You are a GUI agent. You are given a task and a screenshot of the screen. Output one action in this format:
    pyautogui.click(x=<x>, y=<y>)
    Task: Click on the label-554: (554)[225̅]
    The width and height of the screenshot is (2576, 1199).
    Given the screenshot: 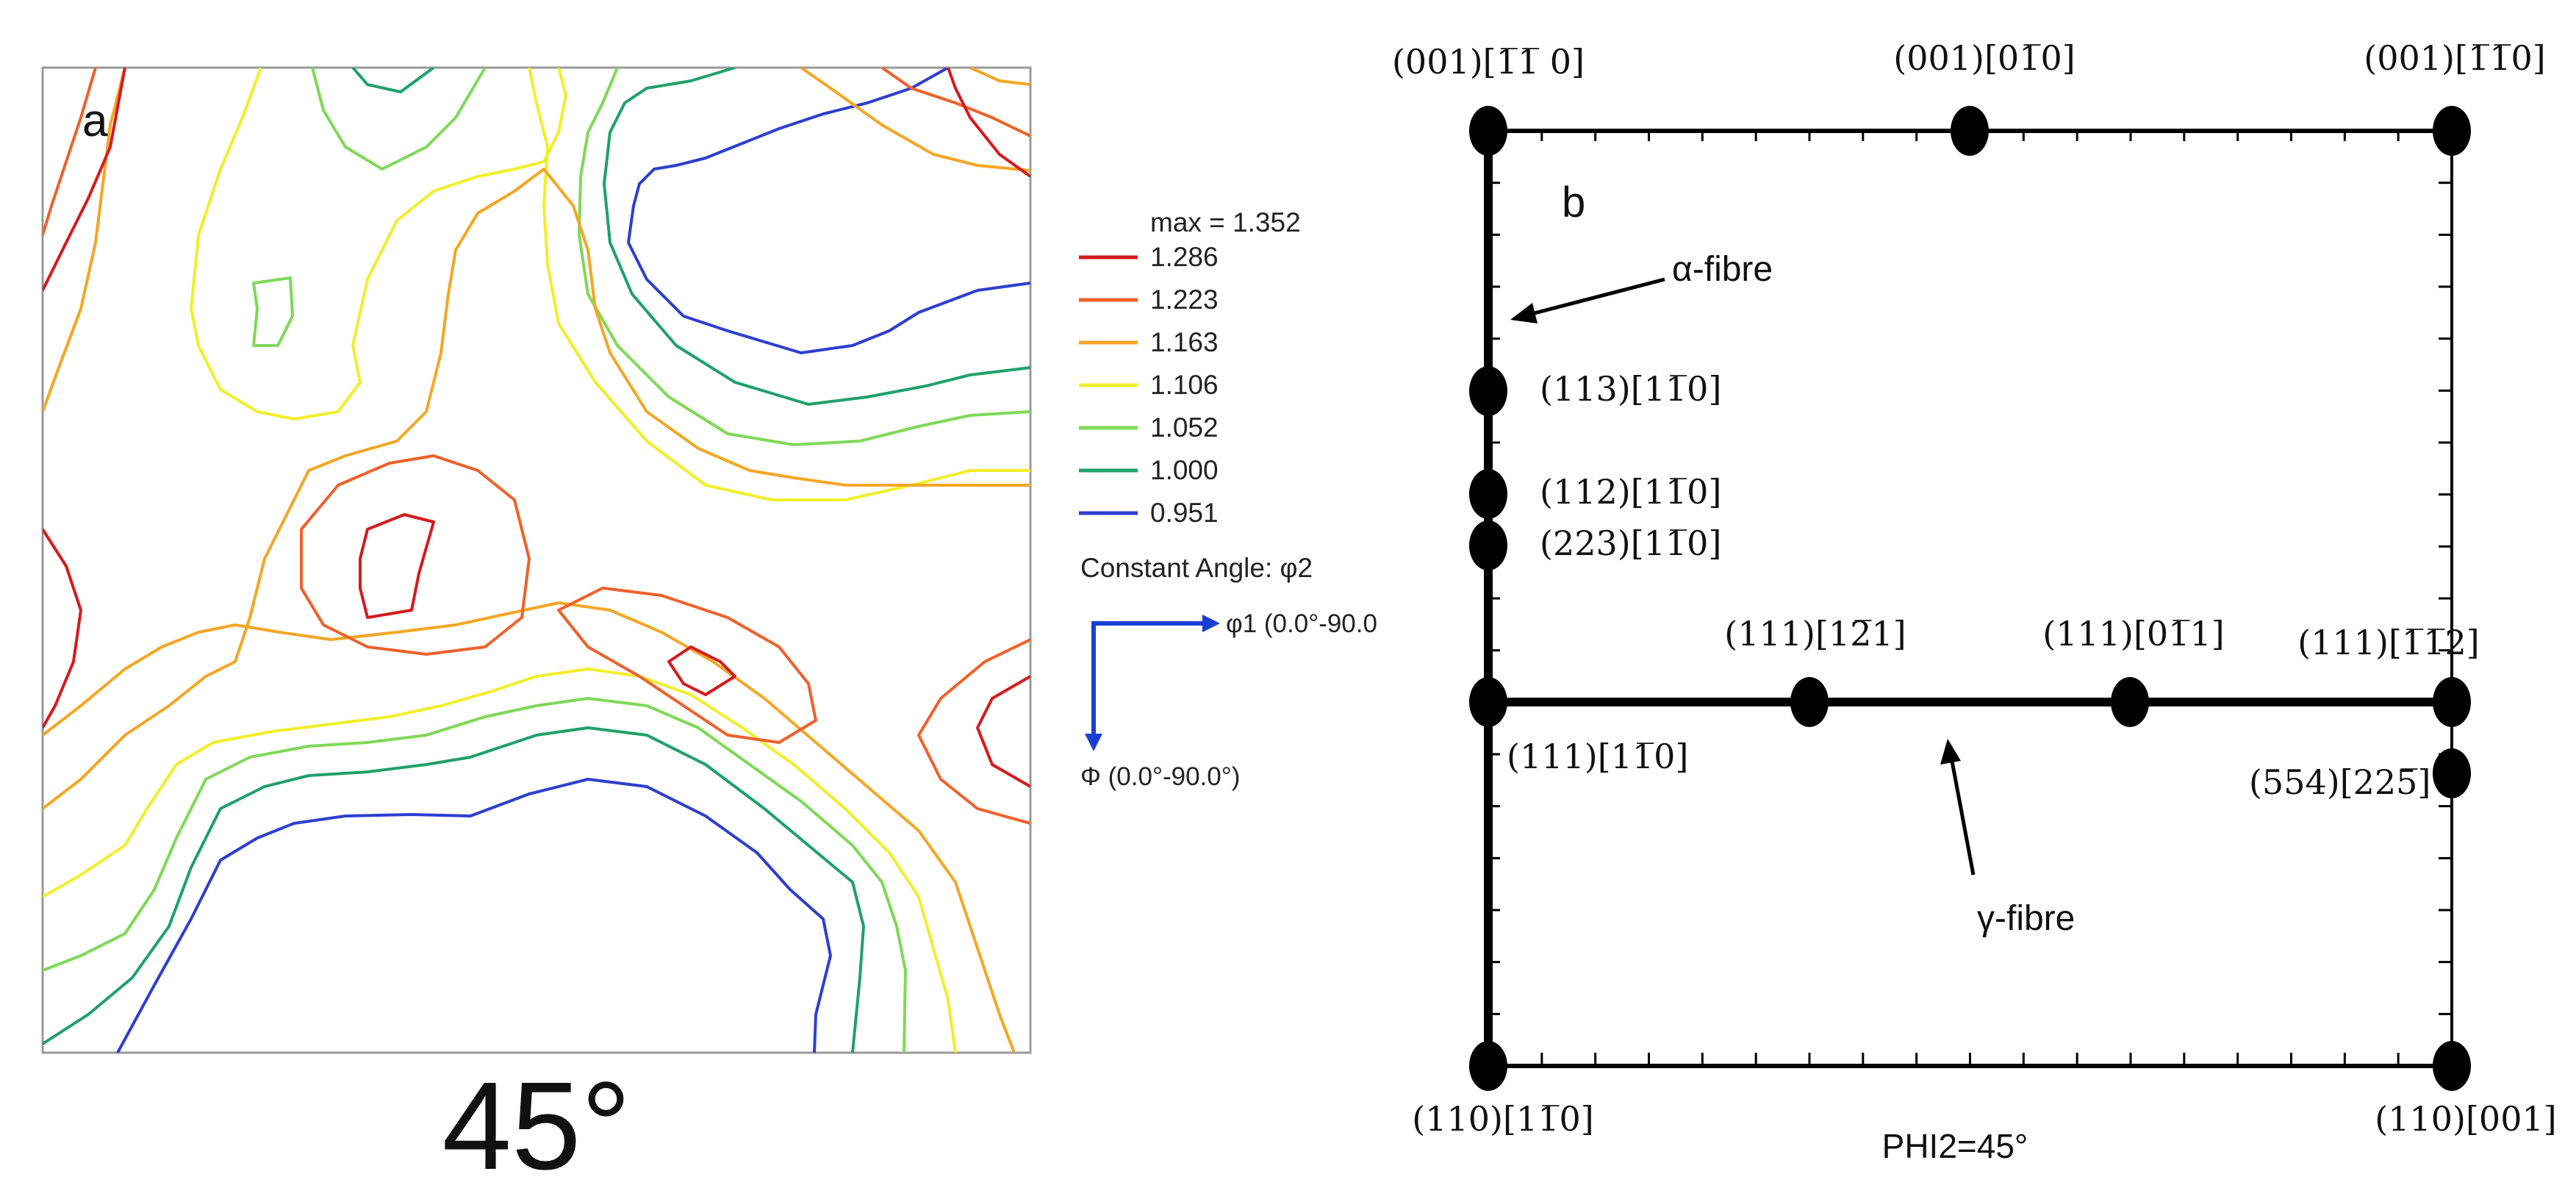 What is the action you would take?
    pyautogui.click(x=2339, y=782)
    